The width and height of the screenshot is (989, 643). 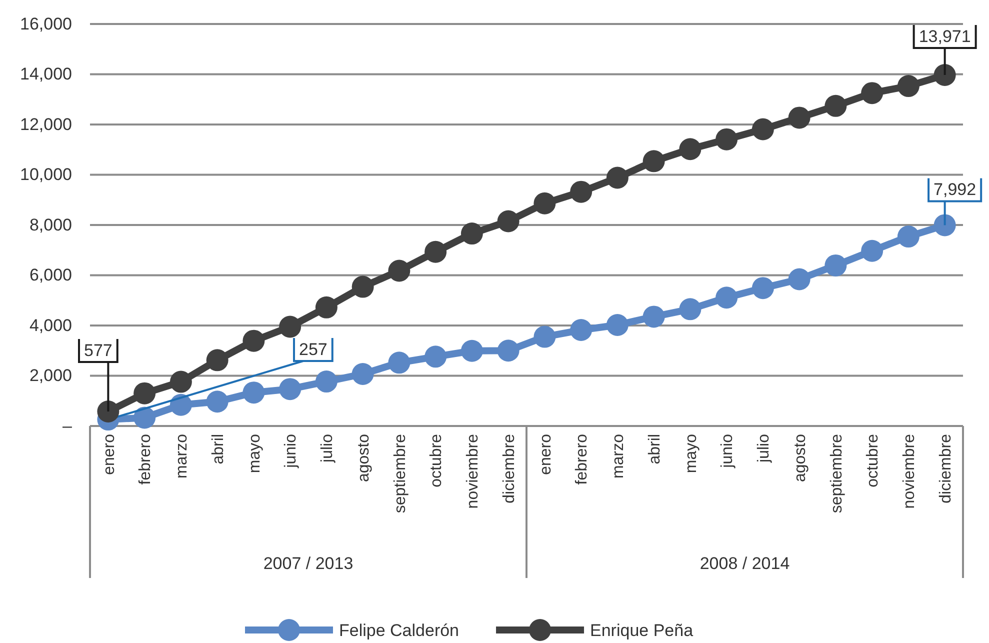 What do you see at coordinates (399, 630) in the screenshot?
I see `legend-label: Felipe Calderón` at bounding box center [399, 630].